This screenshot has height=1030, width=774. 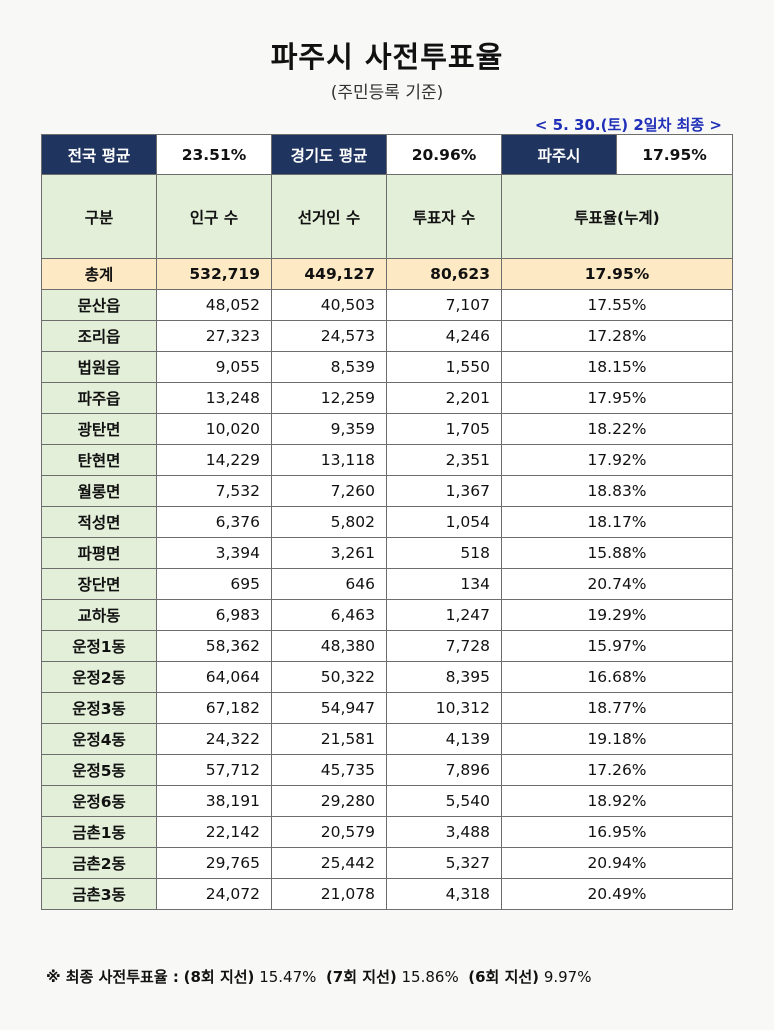 I want to click on row-turnout-count: 134, so click(x=444, y=584).